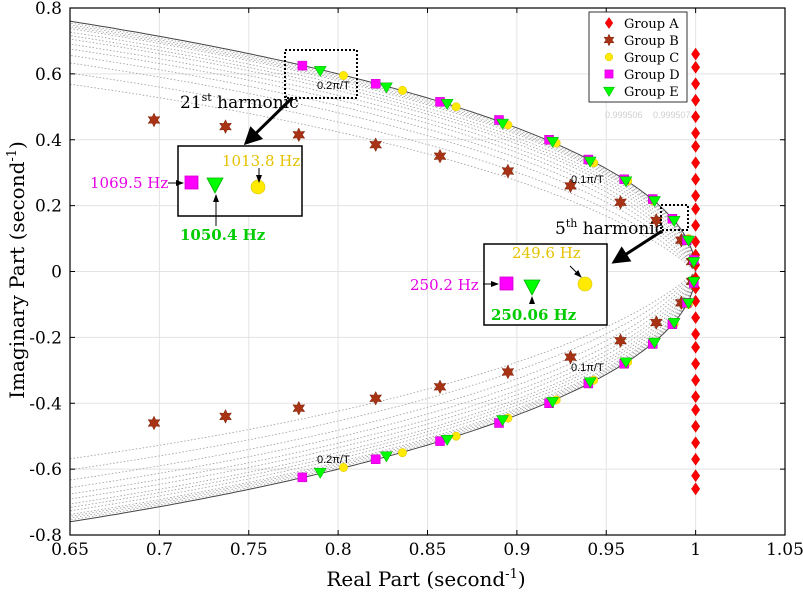 Image resolution: width=803 pixels, height=592 pixels. Describe the element at coordinates (196, 194) in the screenshot. I see `inset-21st-harmonic: 1013.8 Hz 1069.5 Hz 1050.4 Hz` at that location.